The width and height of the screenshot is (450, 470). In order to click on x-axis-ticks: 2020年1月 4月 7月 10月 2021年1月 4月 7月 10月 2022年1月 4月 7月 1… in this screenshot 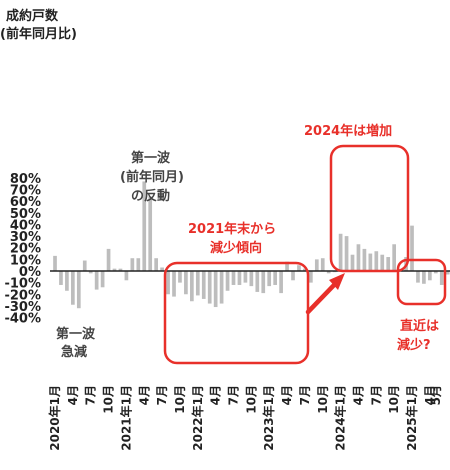, I will do `click(245, 418)`.